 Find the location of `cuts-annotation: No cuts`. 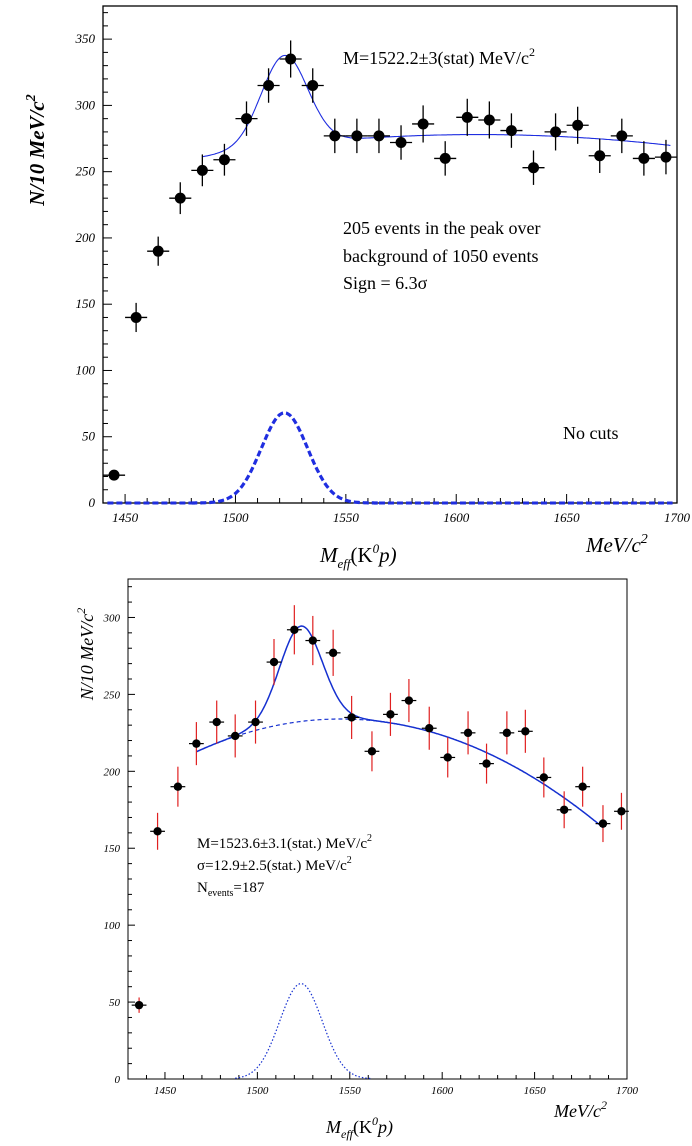

cuts-annotation: No cuts is located at coordinates (591, 433).